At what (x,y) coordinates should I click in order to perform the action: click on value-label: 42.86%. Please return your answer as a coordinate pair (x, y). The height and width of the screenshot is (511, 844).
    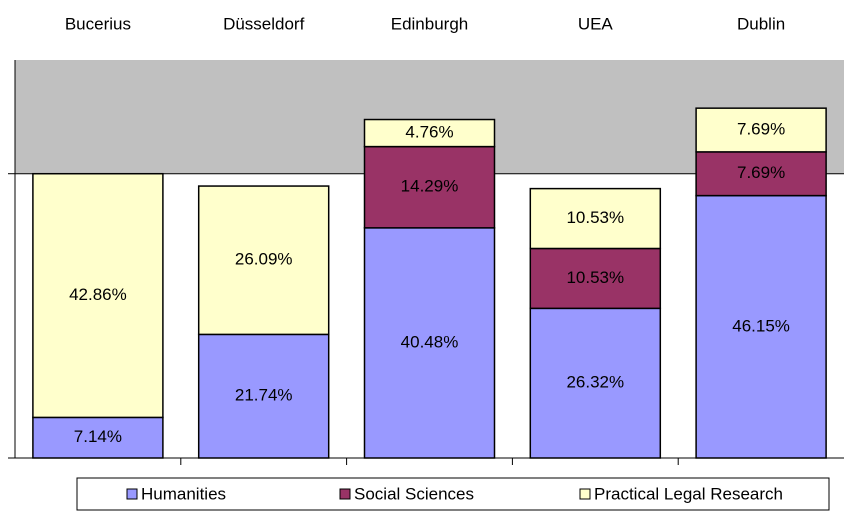
    Looking at the image, I should click on (98, 294).